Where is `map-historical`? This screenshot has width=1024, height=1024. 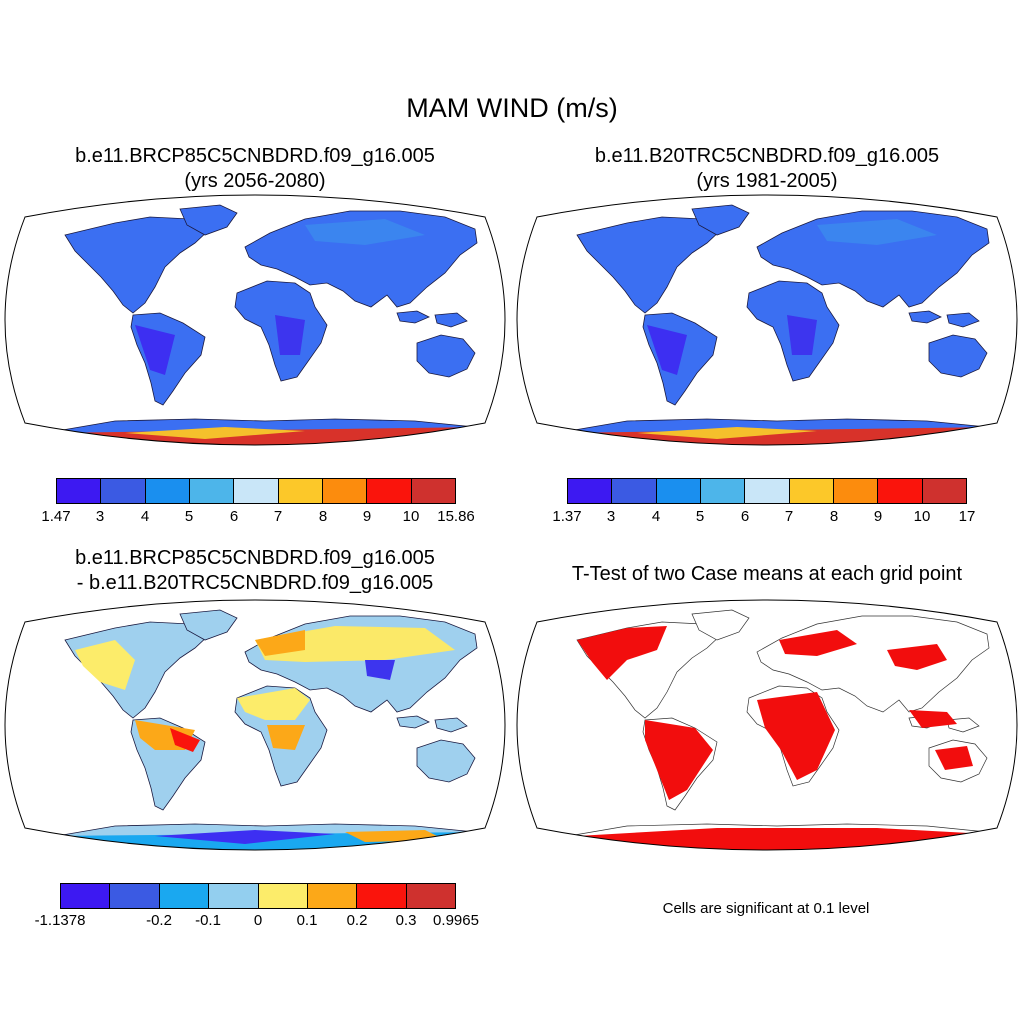 map-historical is located at coordinates (767, 320).